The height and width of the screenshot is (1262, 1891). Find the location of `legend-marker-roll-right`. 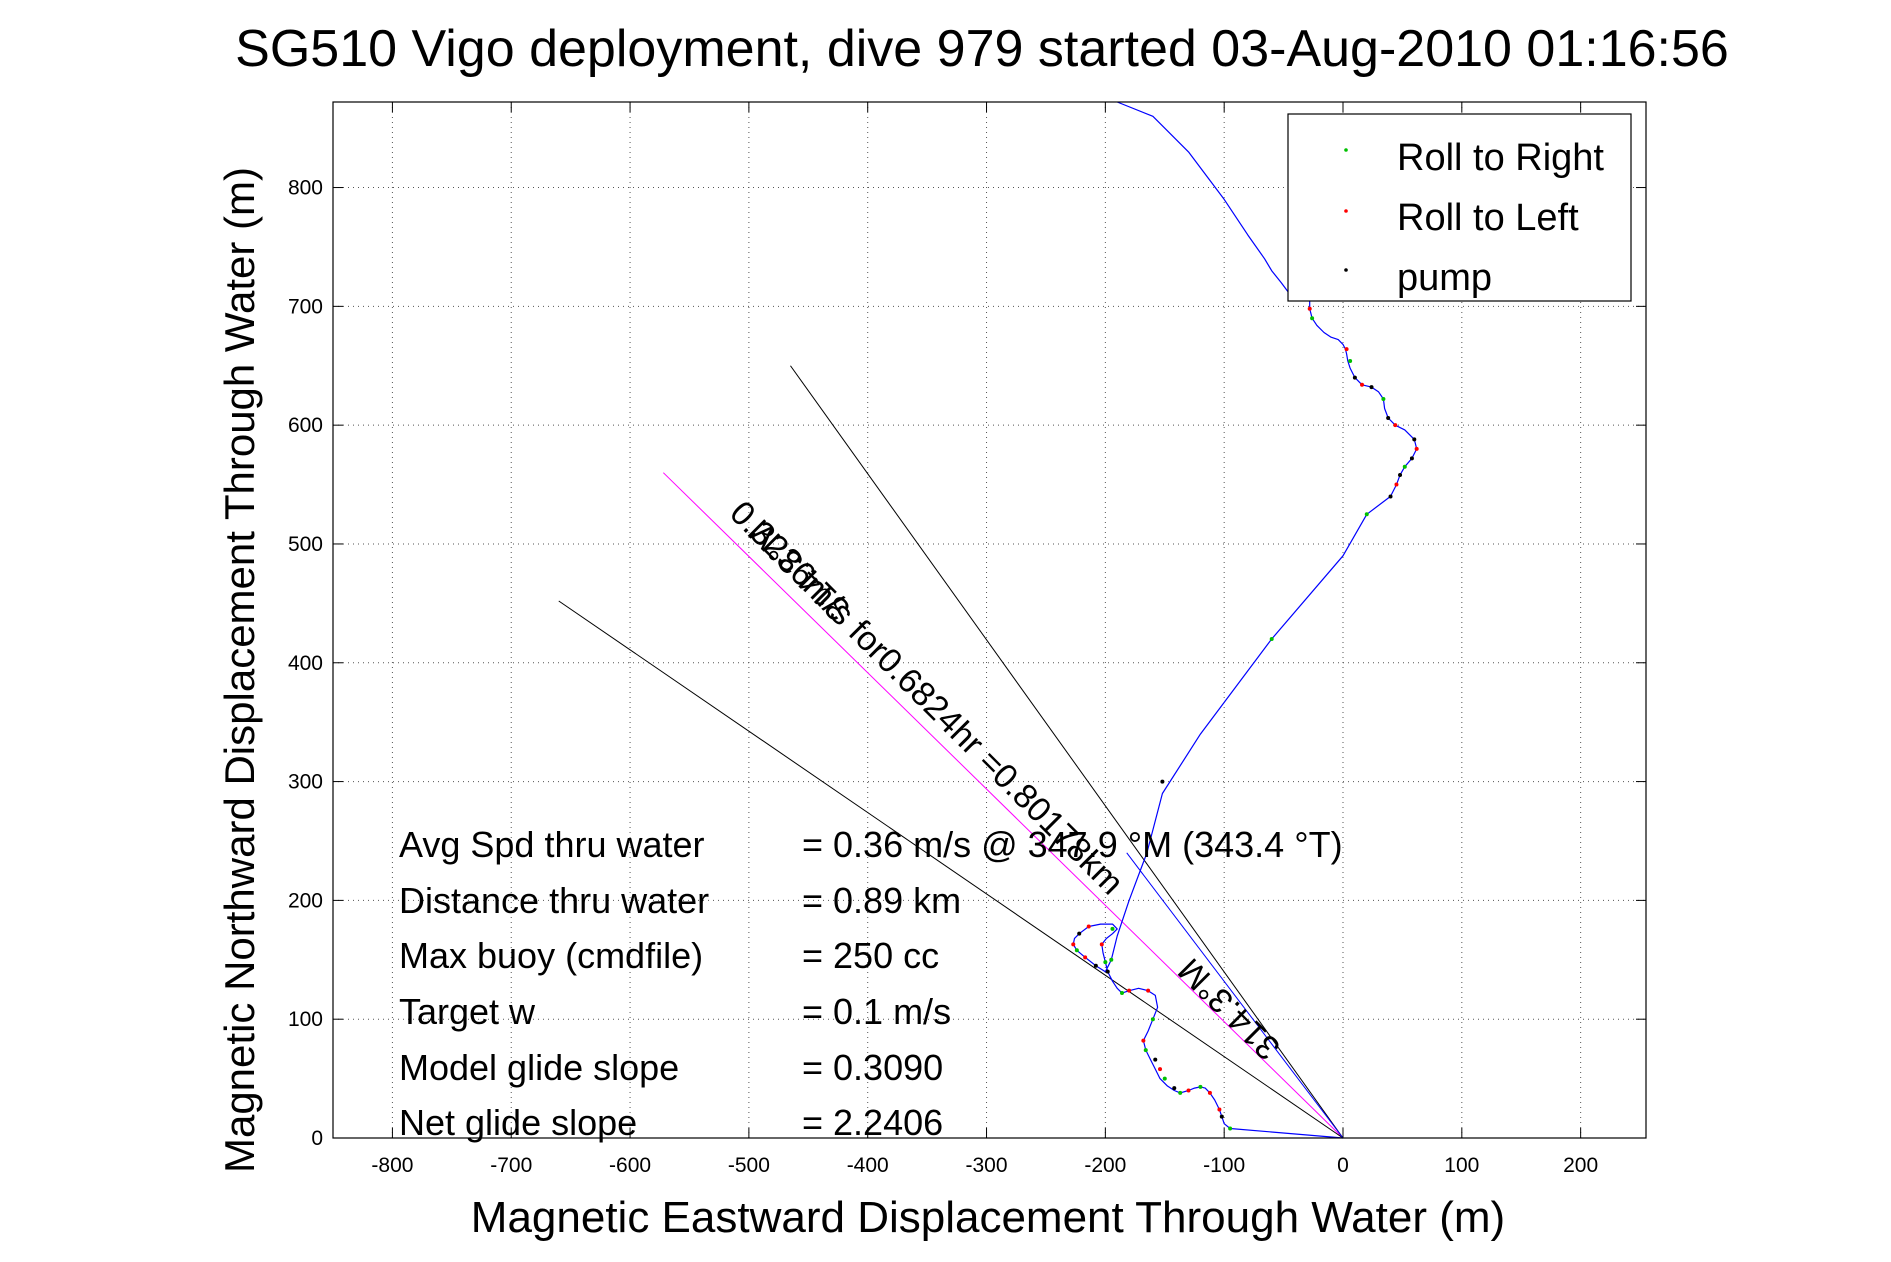

legend-marker-roll-right is located at coordinates (1346, 150).